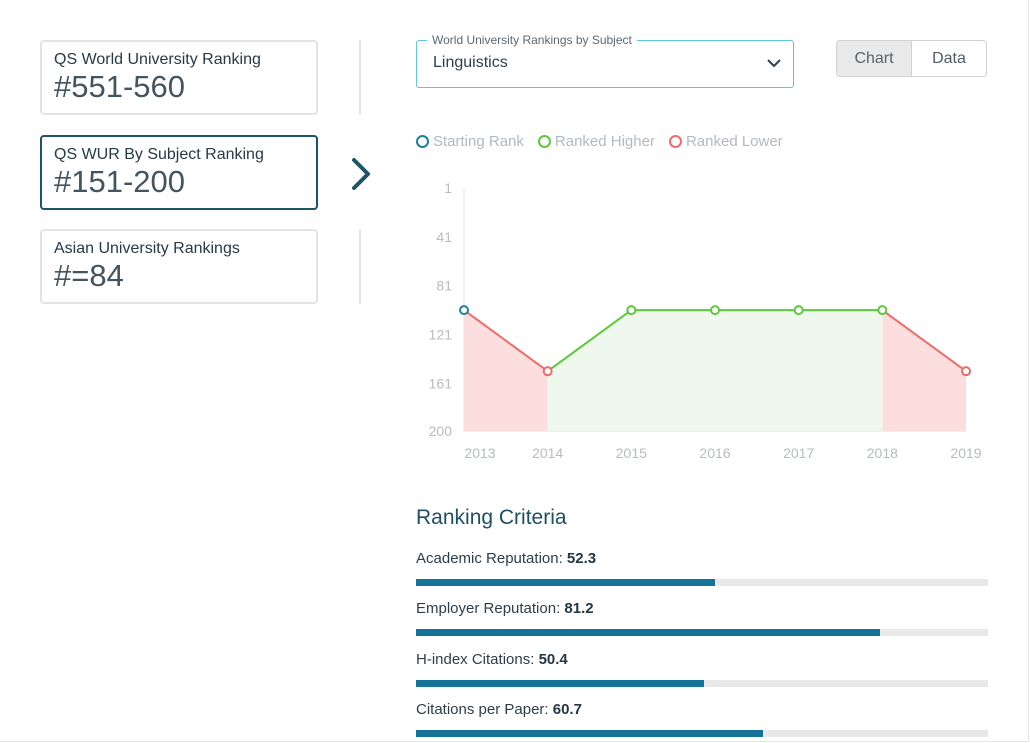 The height and width of the screenshot is (743, 1030). I want to click on criterion-score: 50.4, so click(553, 659).